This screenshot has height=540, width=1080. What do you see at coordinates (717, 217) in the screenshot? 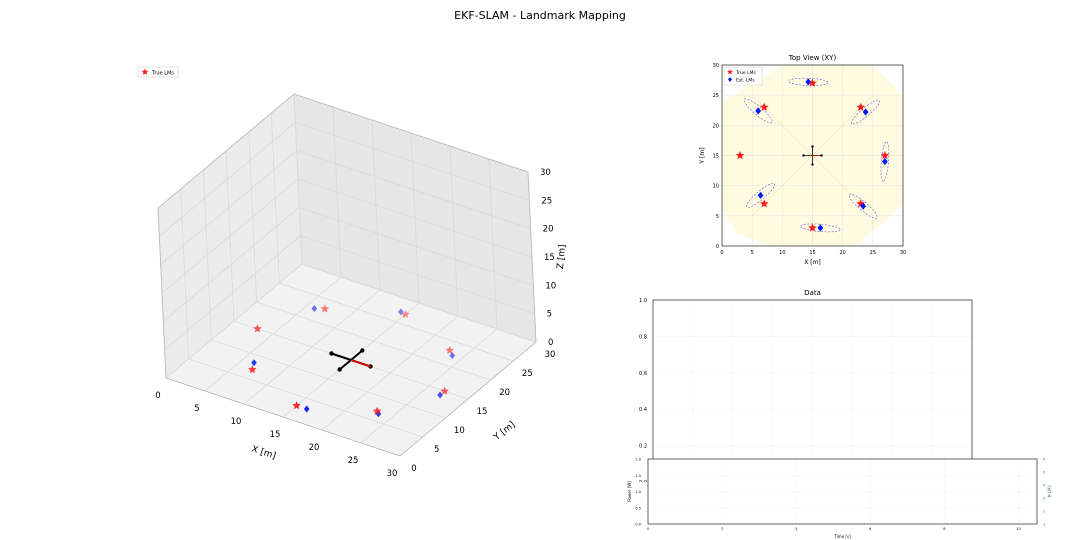
I see `y-tick-label: 5` at bounding box center [717, 217].